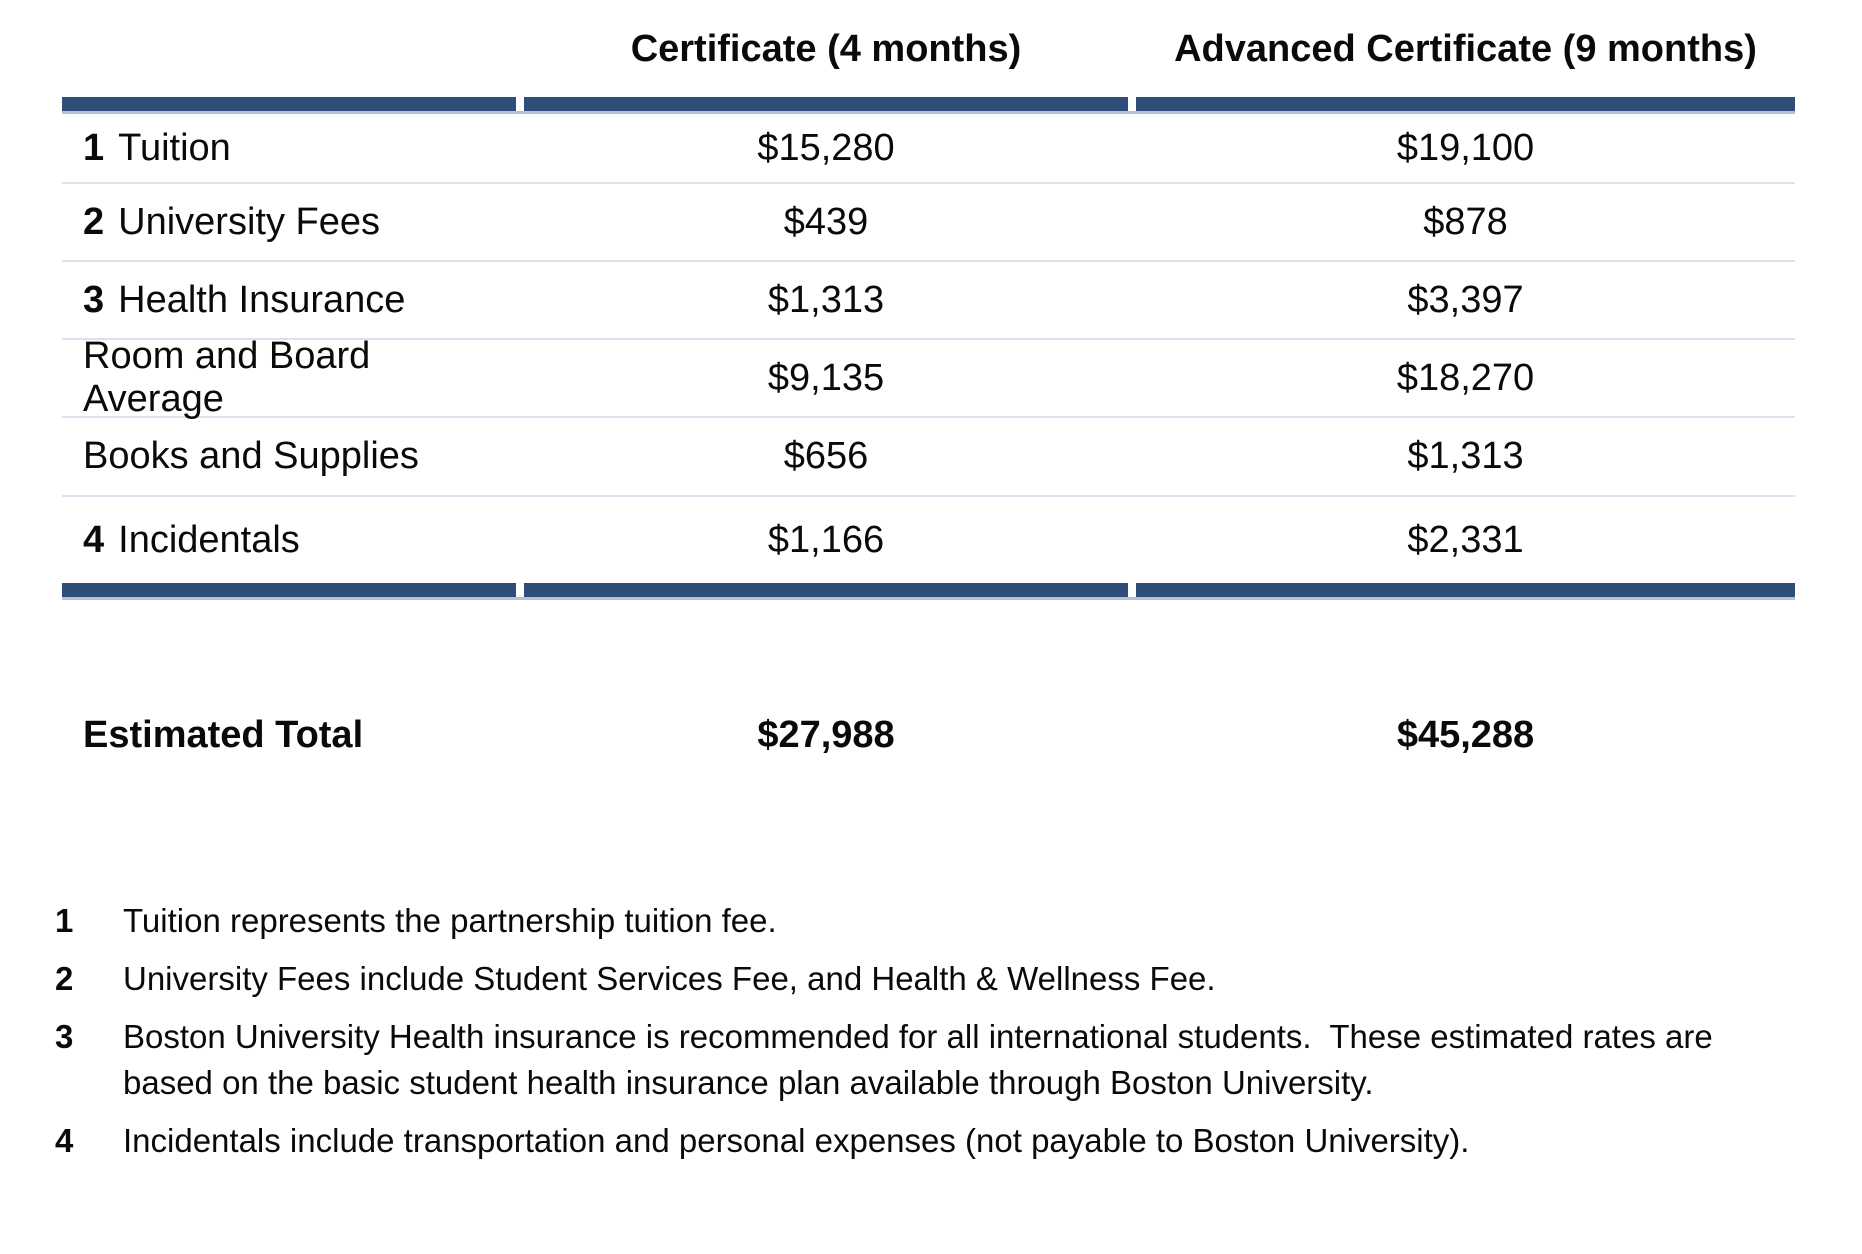 This screenshot has width=1862, height=1254. I want to click on certificate-value: $656, so click(826, 456).